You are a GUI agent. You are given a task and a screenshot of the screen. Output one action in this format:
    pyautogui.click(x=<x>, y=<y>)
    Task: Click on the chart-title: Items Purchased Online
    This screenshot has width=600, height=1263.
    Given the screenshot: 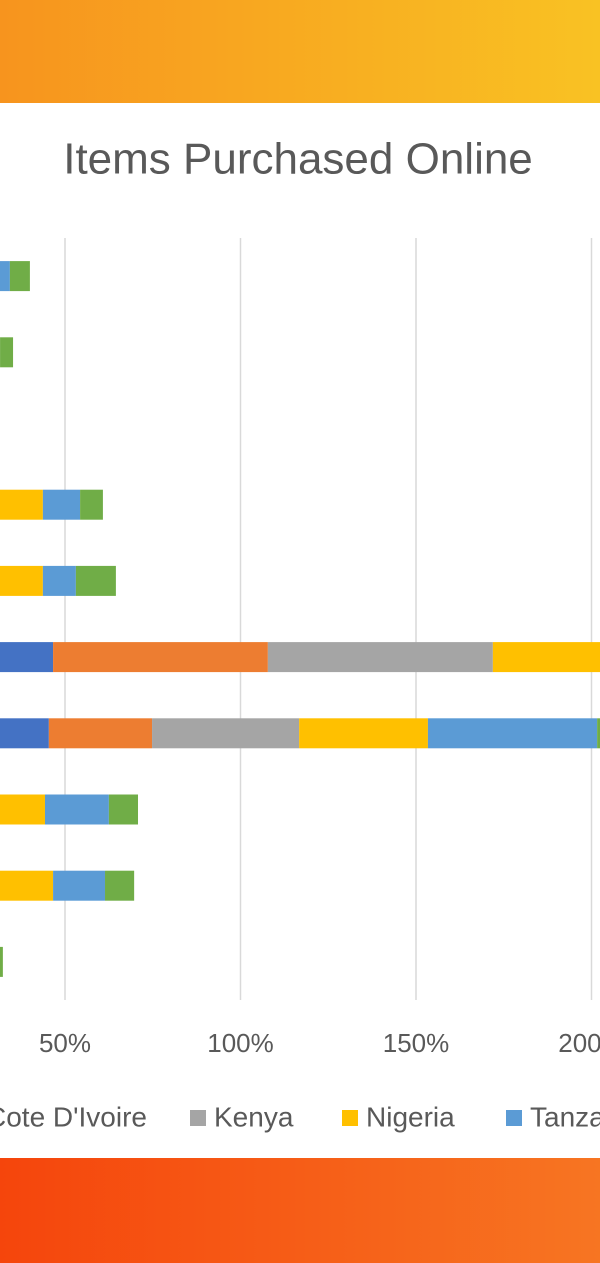 What is the action you would take?
    pyautogui.click(x=298, y=159)
    